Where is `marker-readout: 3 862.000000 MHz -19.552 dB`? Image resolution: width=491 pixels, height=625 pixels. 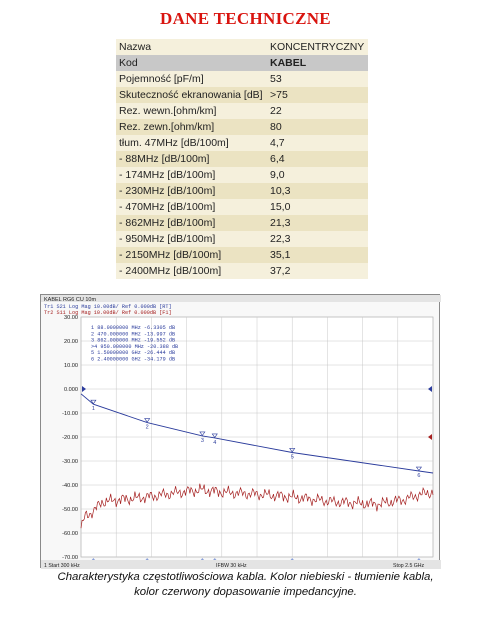 marker-readout: 3 862.000000 MHz -19.552 dB is located at coordinates (133, 341).